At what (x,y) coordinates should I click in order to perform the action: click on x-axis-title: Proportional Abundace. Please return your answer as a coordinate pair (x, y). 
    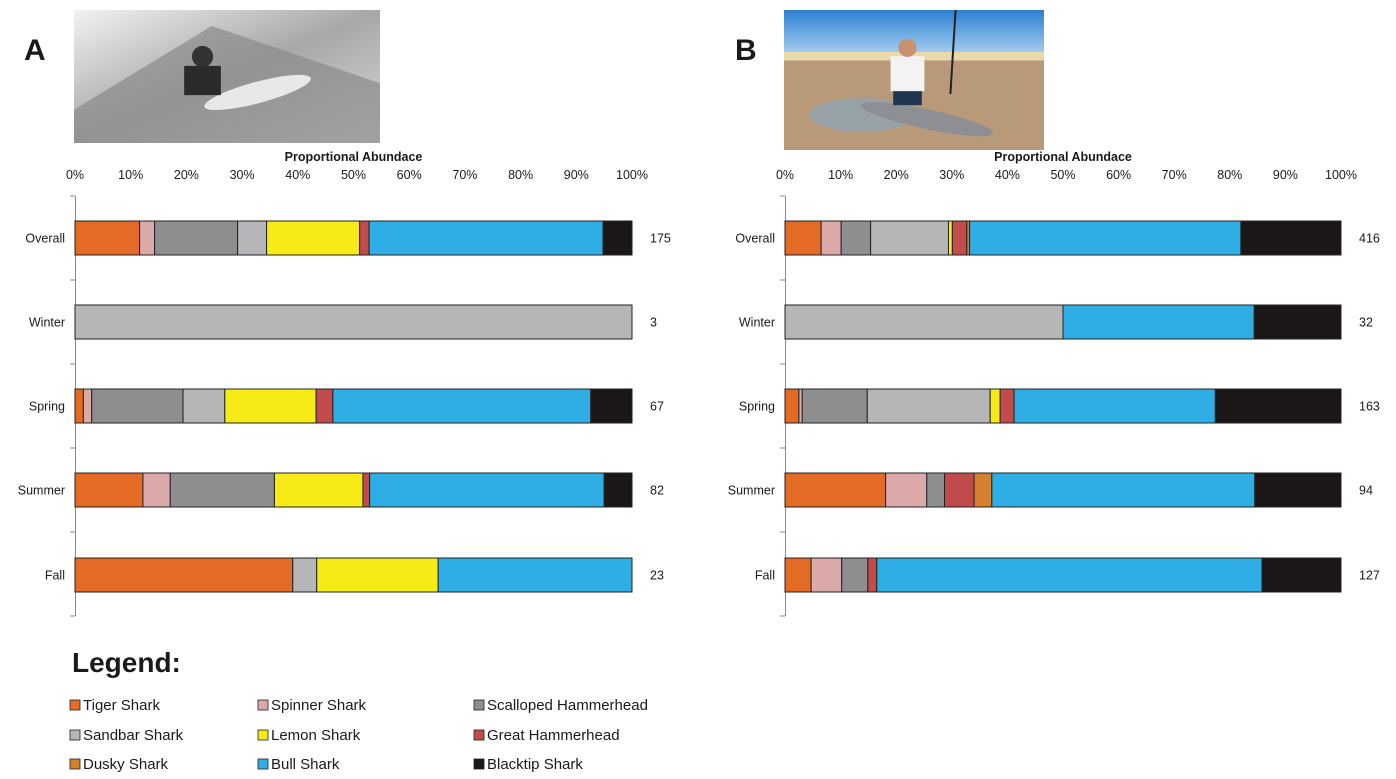
    Looking at the image, I should click on (1063, 157).